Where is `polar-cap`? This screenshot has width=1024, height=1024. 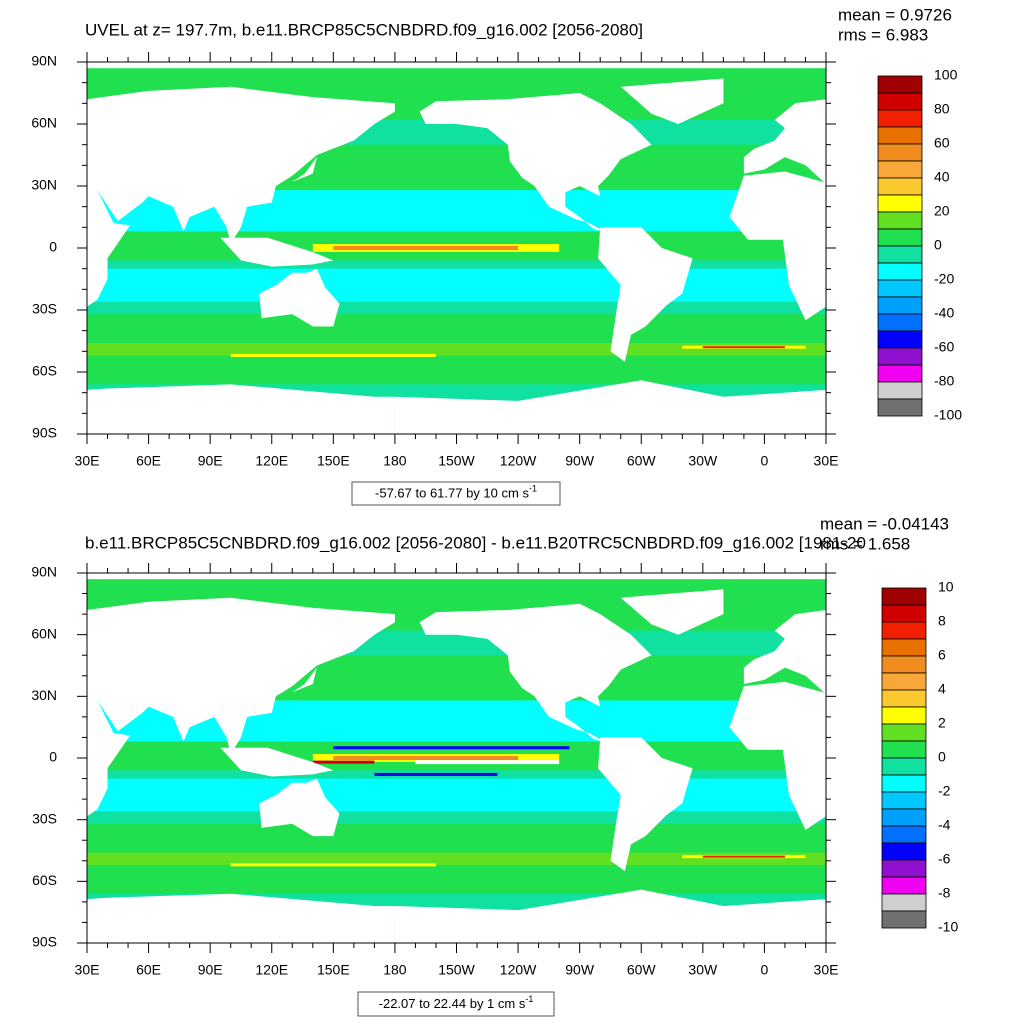 polar-cap is located at coordinates (456, 576).